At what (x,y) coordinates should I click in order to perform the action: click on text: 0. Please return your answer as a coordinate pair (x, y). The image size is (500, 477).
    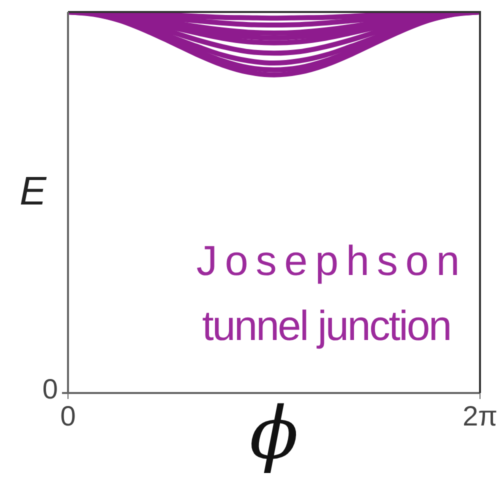
    Looking at the image, I should click on (50, 389).